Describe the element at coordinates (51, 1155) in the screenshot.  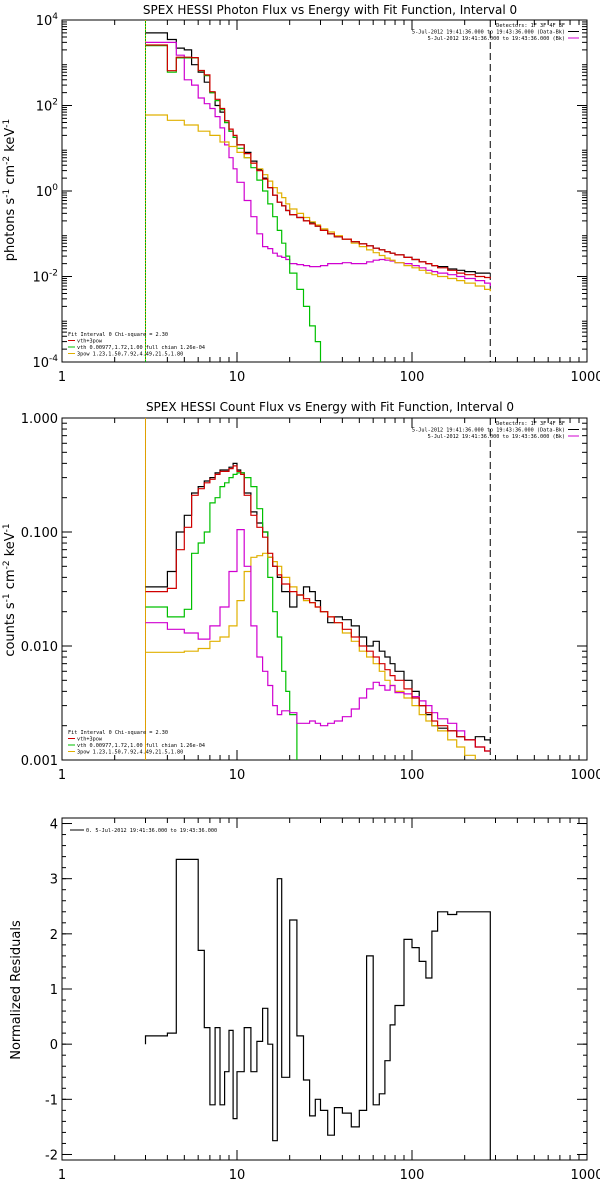
I see `y-tick-label: -2` at that location.